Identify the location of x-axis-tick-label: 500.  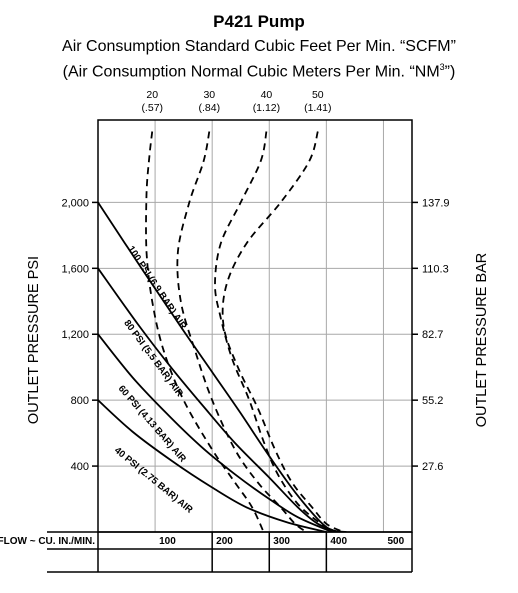
(395, 541).